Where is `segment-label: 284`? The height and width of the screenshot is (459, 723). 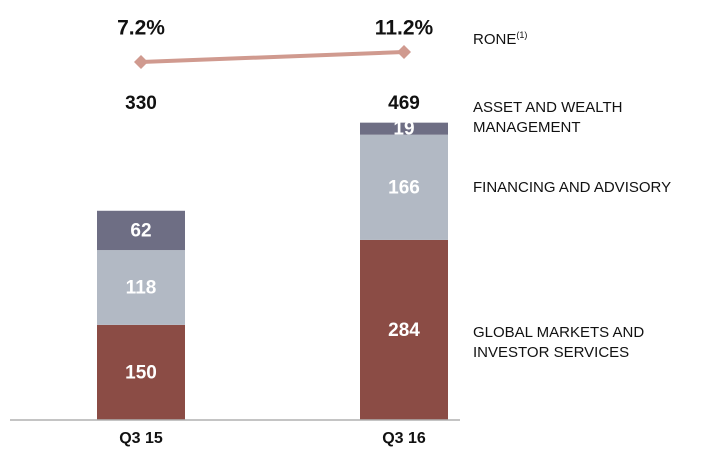 segment-label: 284 is located at coordinates (404, 330).